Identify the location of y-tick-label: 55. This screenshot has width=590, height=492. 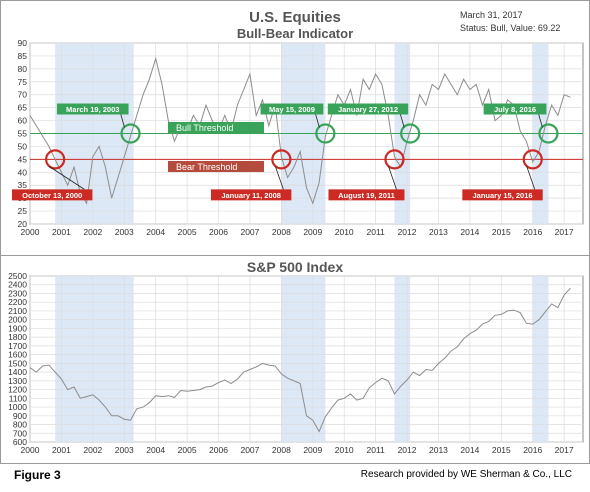
(23, 134).